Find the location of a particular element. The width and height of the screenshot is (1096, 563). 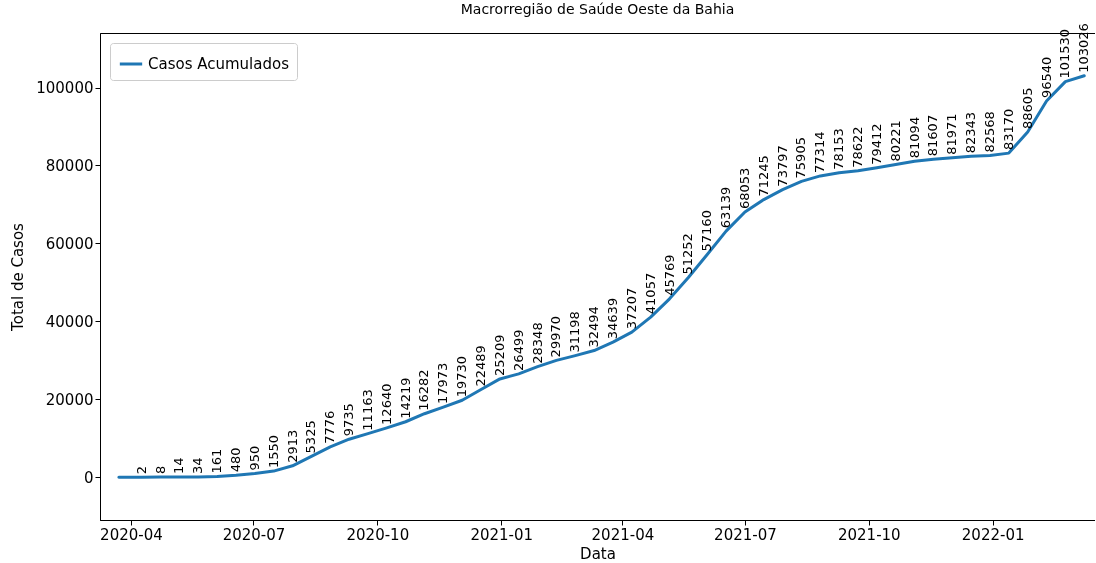

data-label: 83170 is located at coordinates (1008, 129).